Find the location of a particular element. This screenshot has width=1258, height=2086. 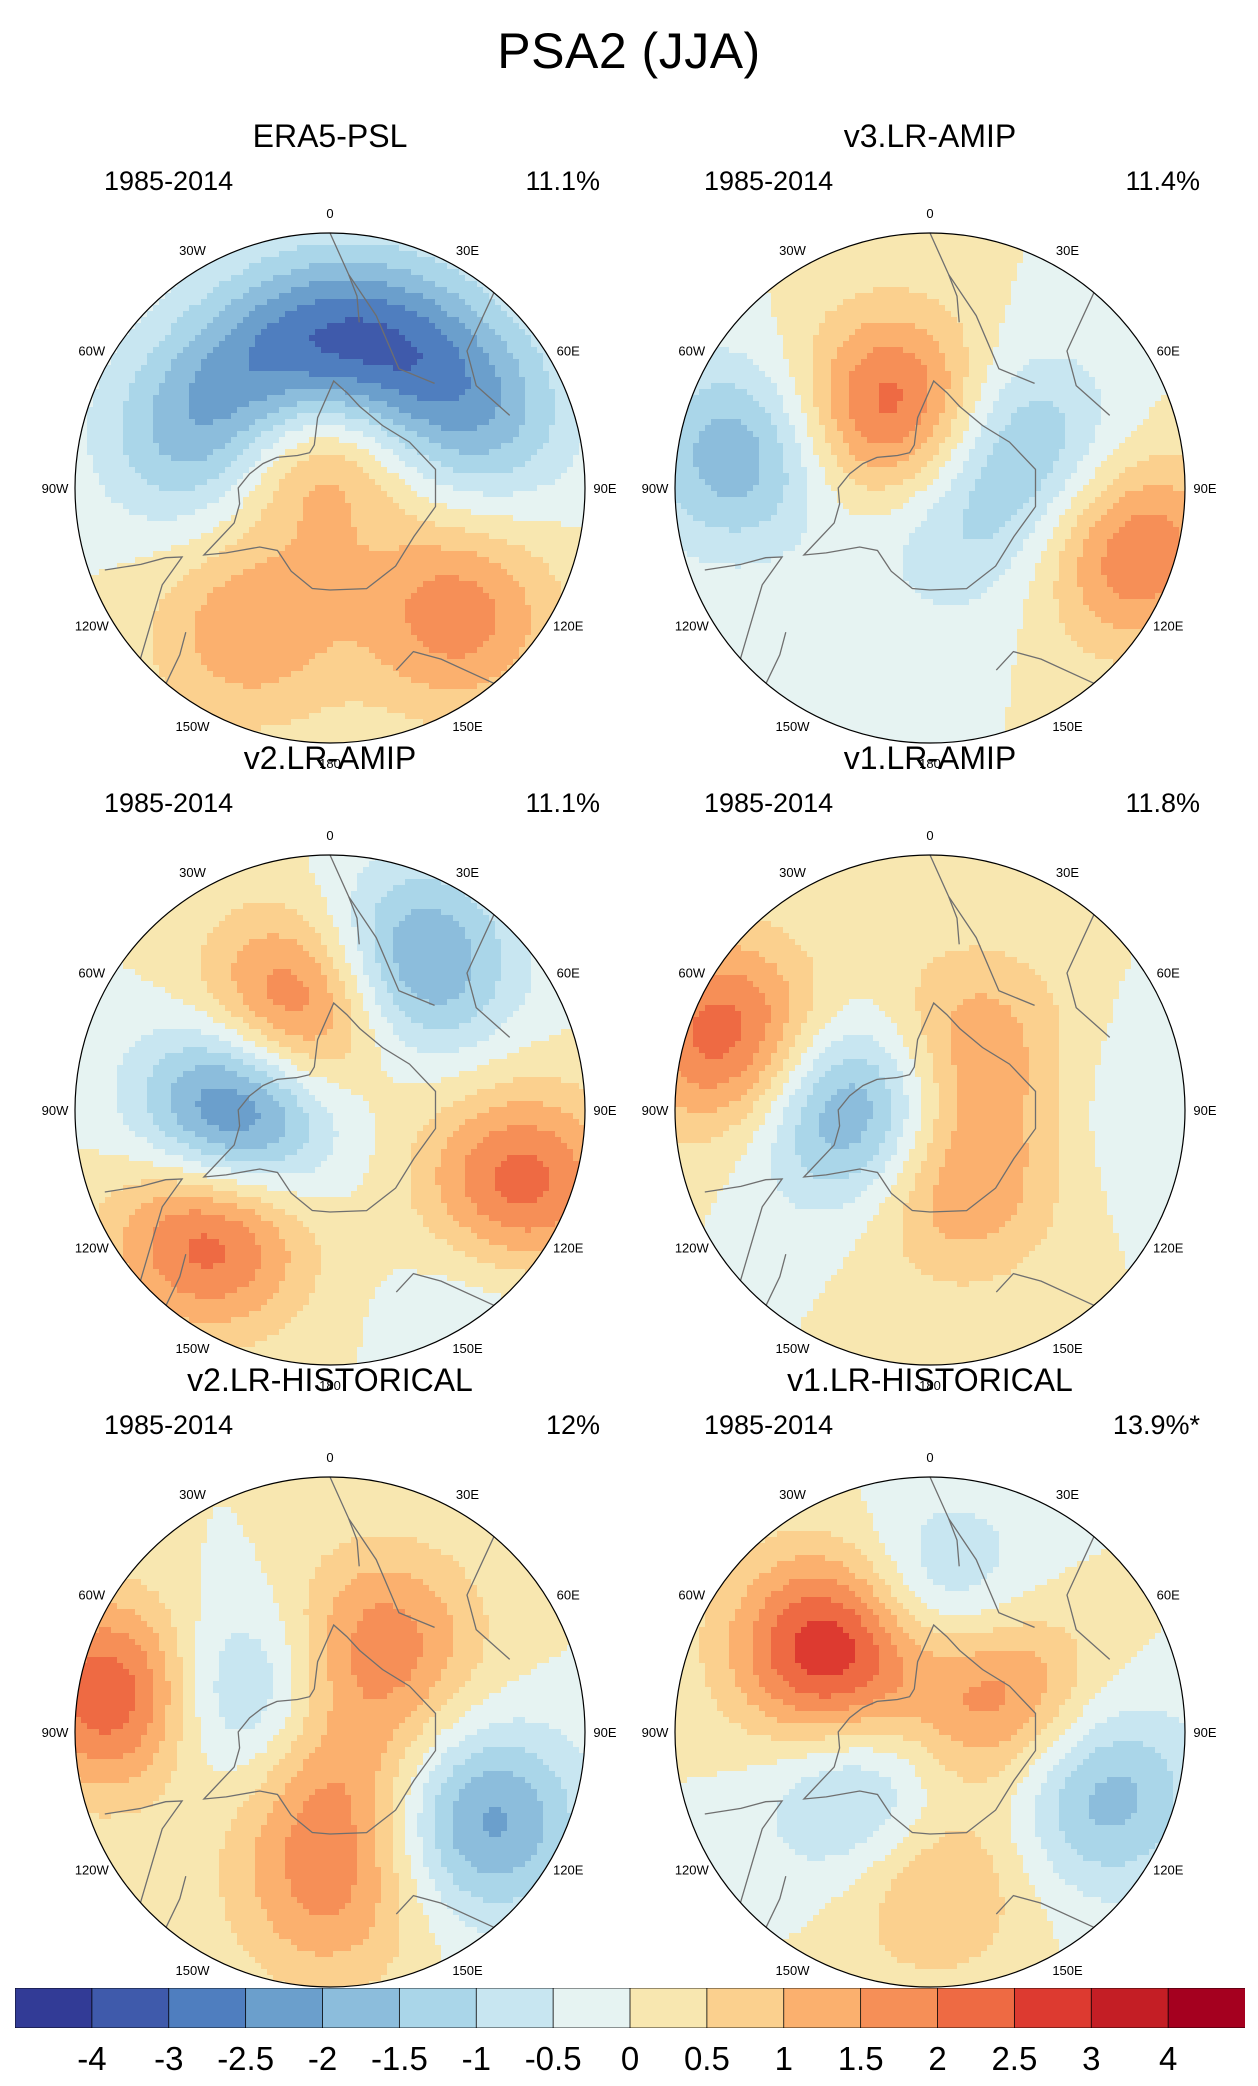

colorbar-tick-label: -0.5 is located at coordinates (553, 2059).